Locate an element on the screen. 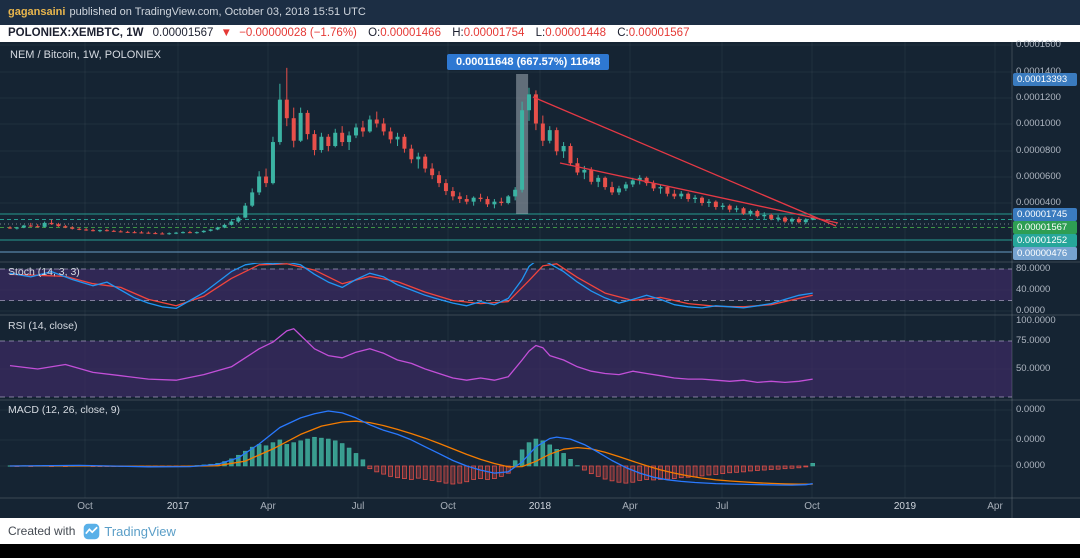 The width and height of the screenshot is (1080, 558). footer-bar: Created with TradingView is located at coordinates (540, 531).